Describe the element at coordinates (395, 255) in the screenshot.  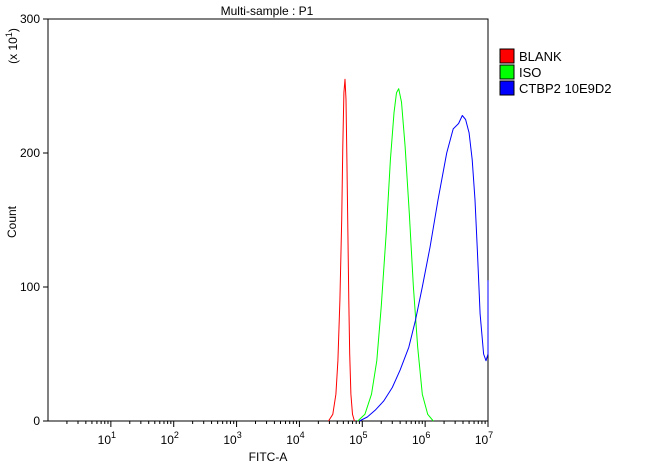
I see `series-line-iso` at that location.